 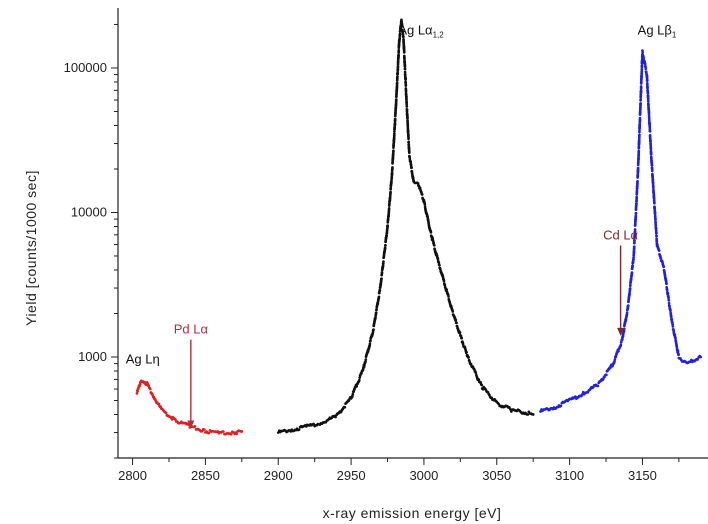 I want to click on x-tick-label: 3150, so click(x=642, y=475).